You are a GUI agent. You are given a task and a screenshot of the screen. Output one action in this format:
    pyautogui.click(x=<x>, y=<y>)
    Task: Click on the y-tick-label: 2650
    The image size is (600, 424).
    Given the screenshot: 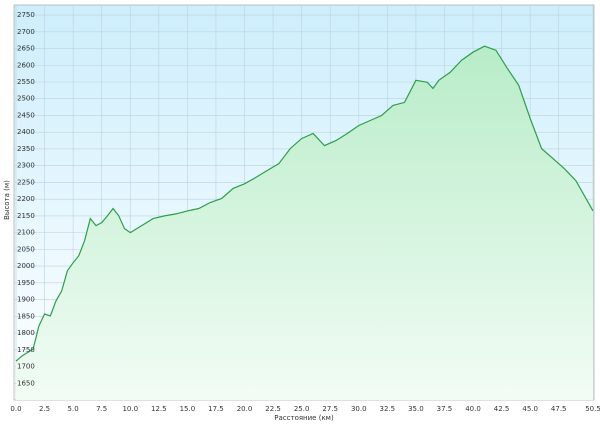 What is the action you would take?
    pyautogui.click(x=26, y=49)
    